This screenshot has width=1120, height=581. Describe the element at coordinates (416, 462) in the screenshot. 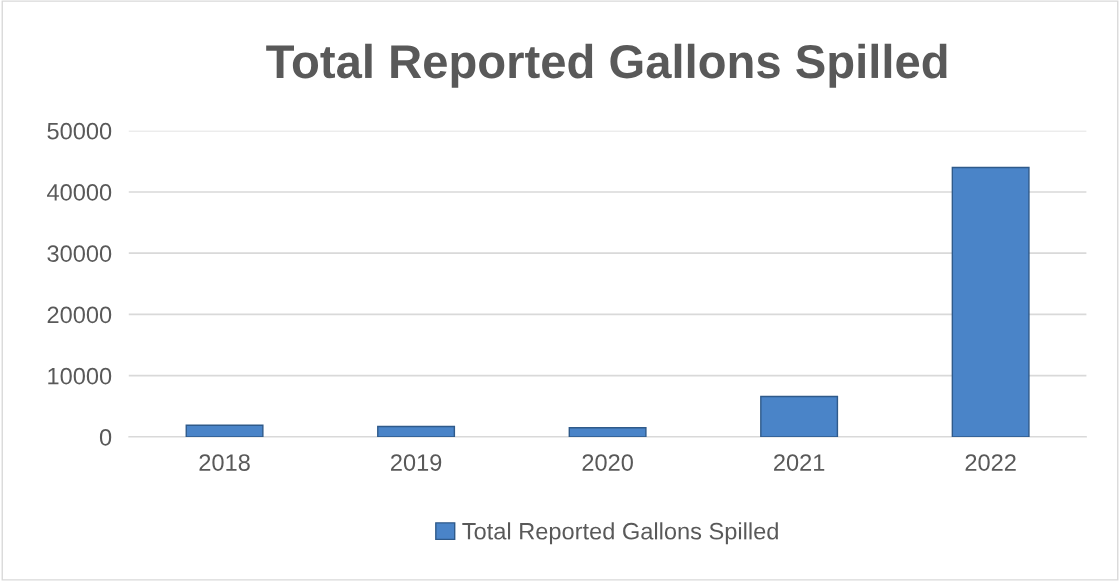

I see `x-tick-label: 2019` at that location.